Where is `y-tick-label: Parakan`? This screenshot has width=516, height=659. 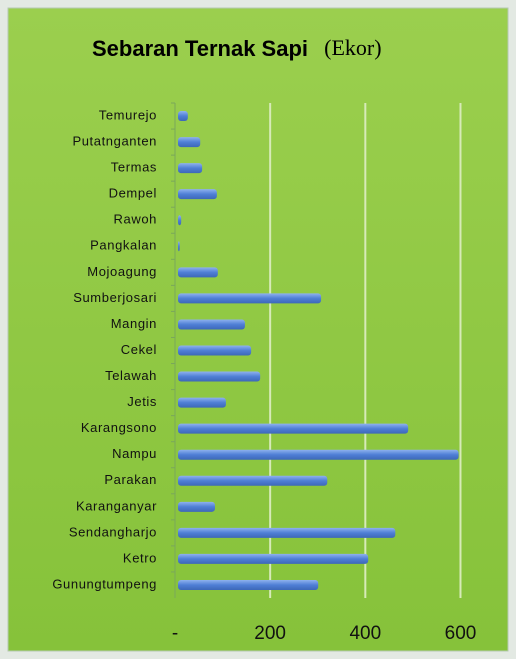 y-tick-label: Parakan is located at coordinates (130, 479).